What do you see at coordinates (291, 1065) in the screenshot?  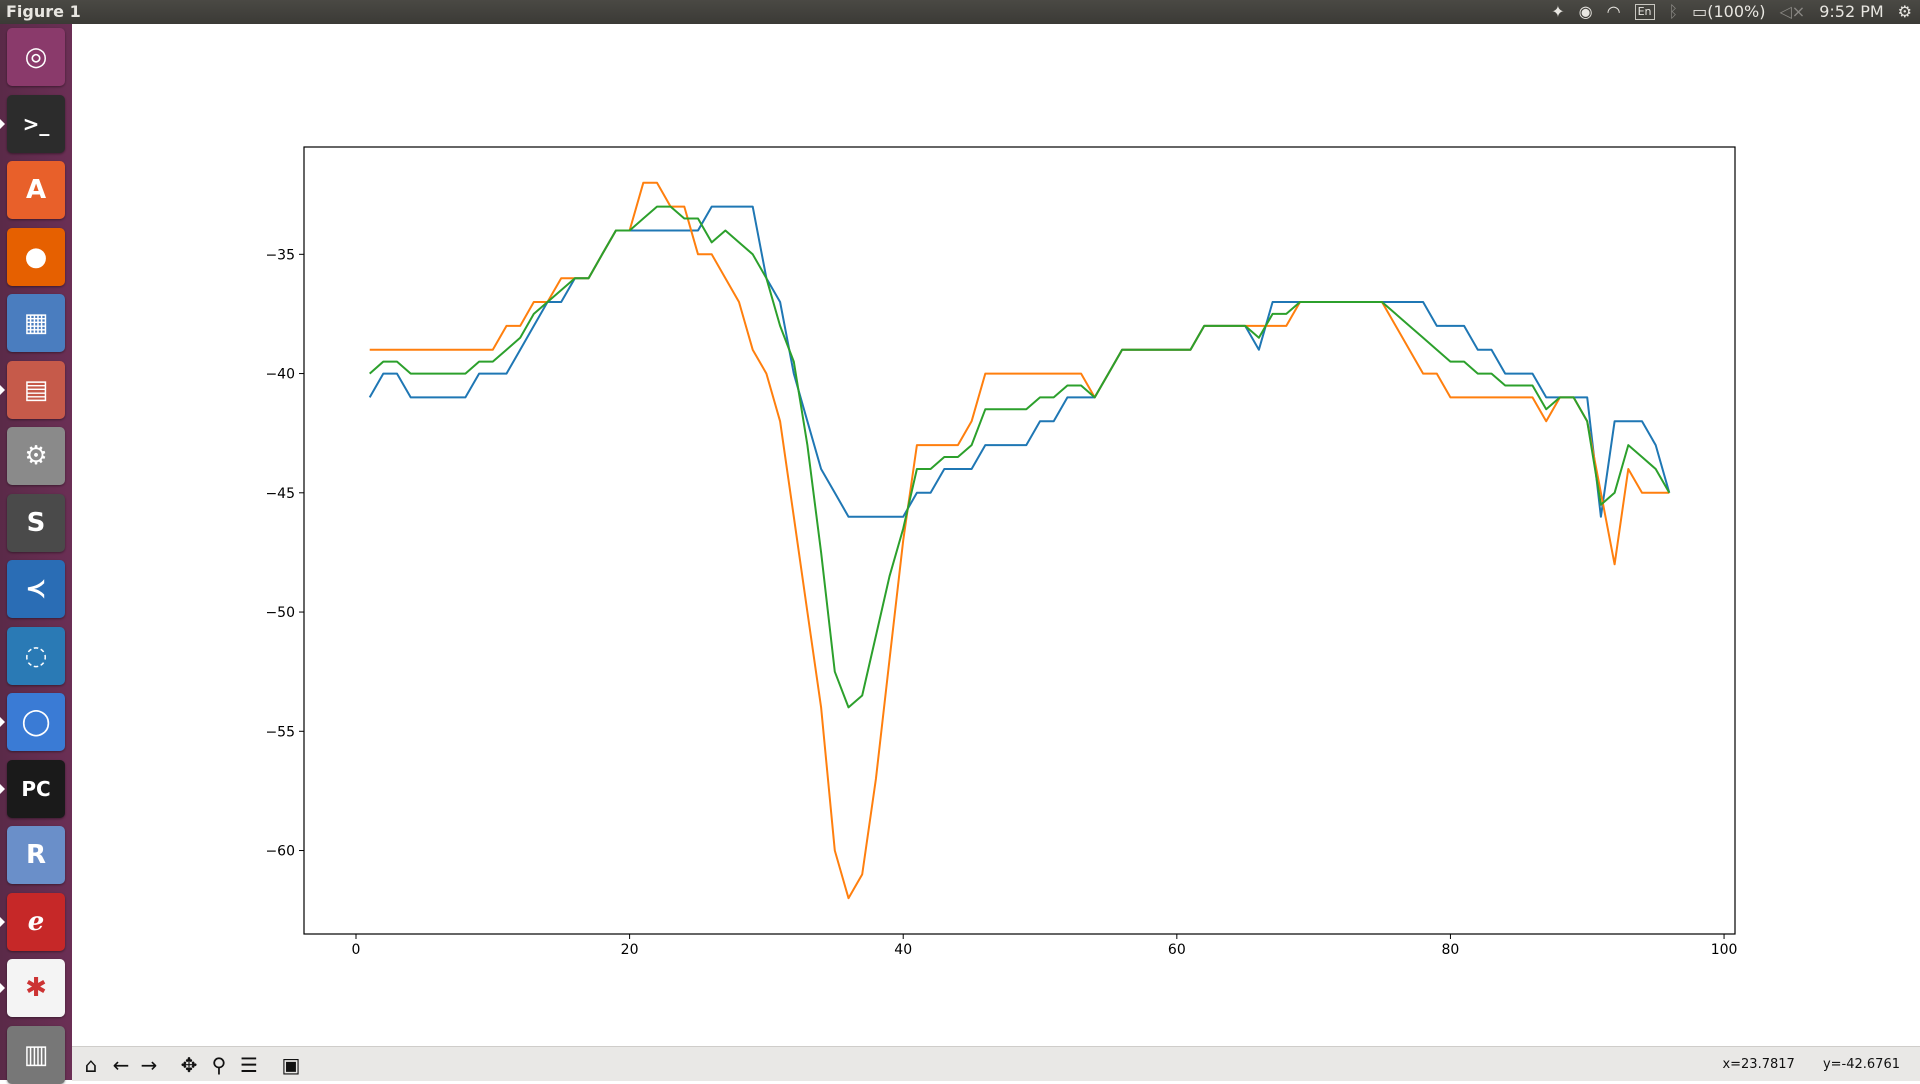 I see `save-icon: ▣` at bounding box center [291, 1065].